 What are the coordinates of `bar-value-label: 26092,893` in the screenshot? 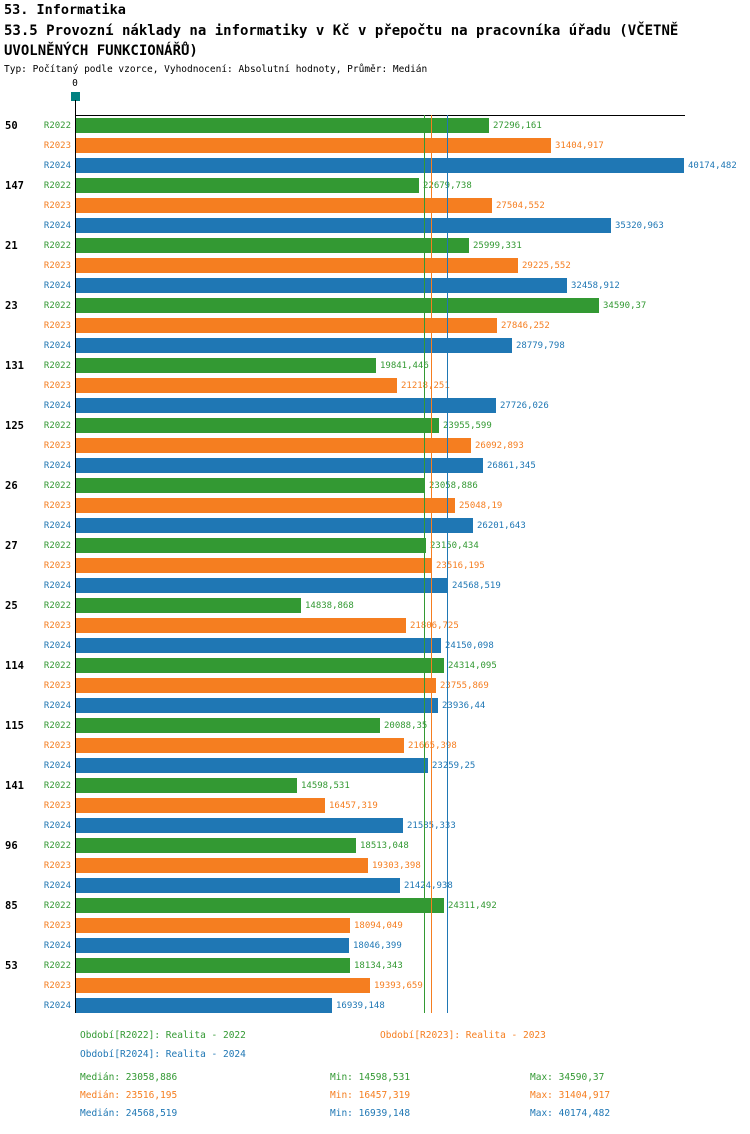 It's located at (499, 446).